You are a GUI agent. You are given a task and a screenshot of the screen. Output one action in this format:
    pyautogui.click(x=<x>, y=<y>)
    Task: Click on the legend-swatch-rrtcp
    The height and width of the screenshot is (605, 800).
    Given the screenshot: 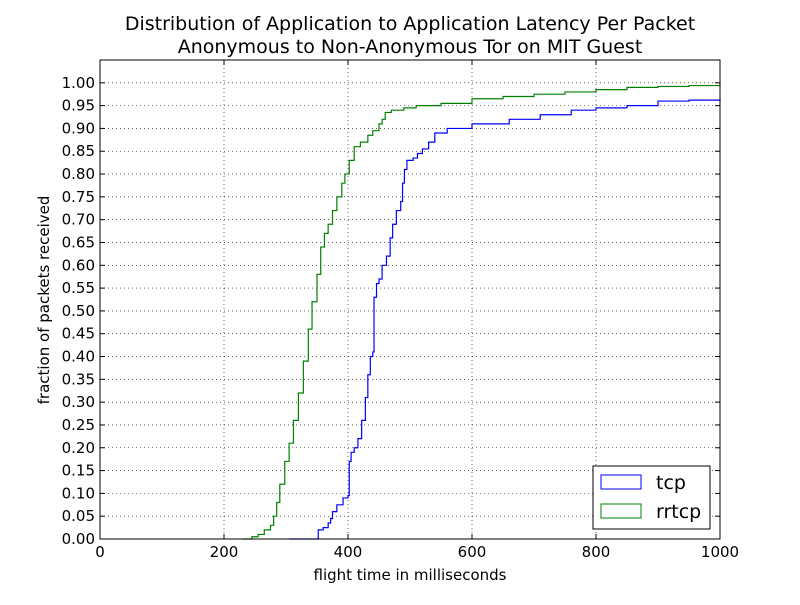 What is the action you would take?
    pyautogui.click(x=621, y=511)
    